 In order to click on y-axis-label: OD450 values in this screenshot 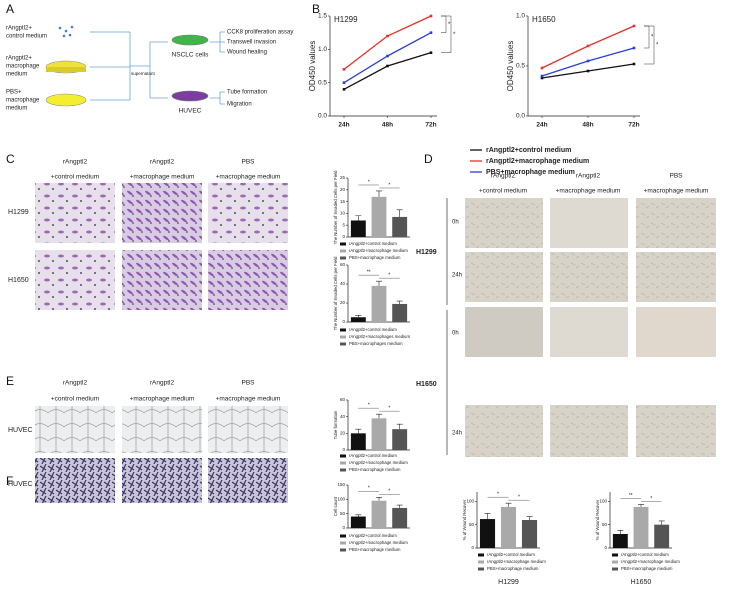, I will do `click(510, 66)`.